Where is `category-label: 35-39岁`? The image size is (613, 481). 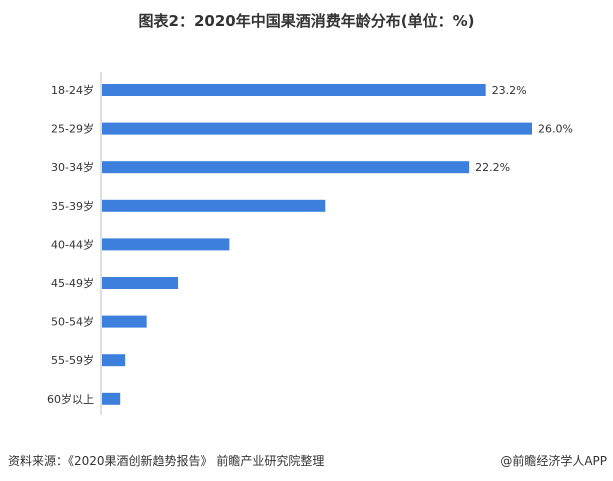 category-label: 35-39岁 is located at coordinates (72, 206).